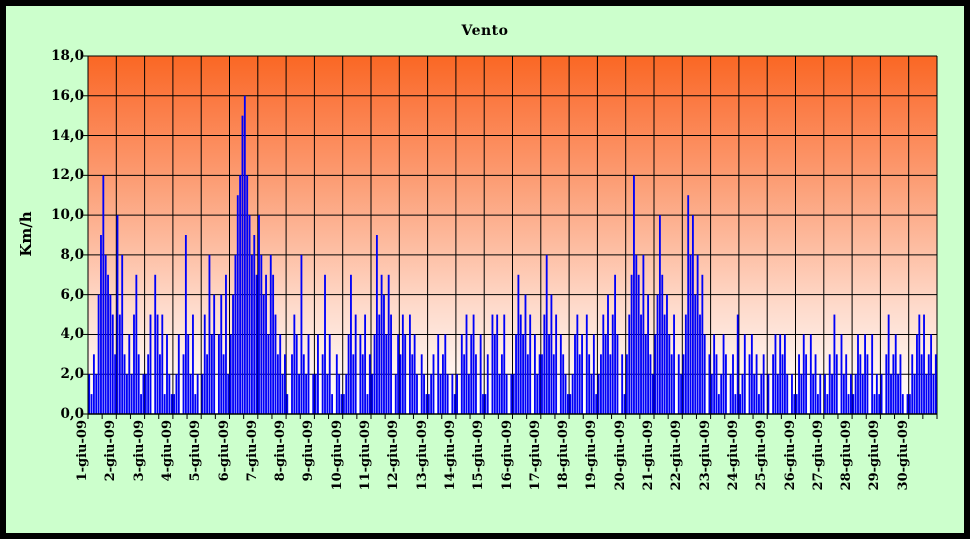  Describe the element at coordinates (82, 451) in the screenshot. I see `x-tick-label: 1-giu-09` at that location.